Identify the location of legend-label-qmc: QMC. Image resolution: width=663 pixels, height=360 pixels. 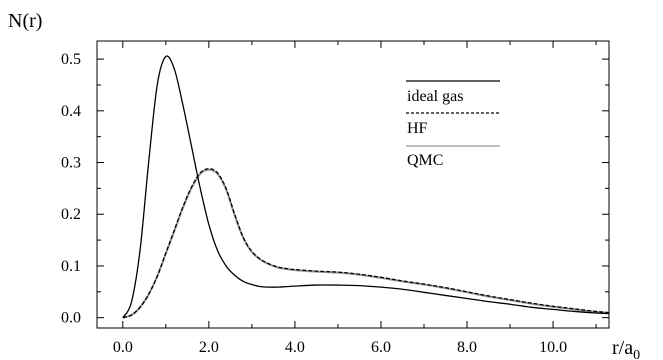
(425, 160).